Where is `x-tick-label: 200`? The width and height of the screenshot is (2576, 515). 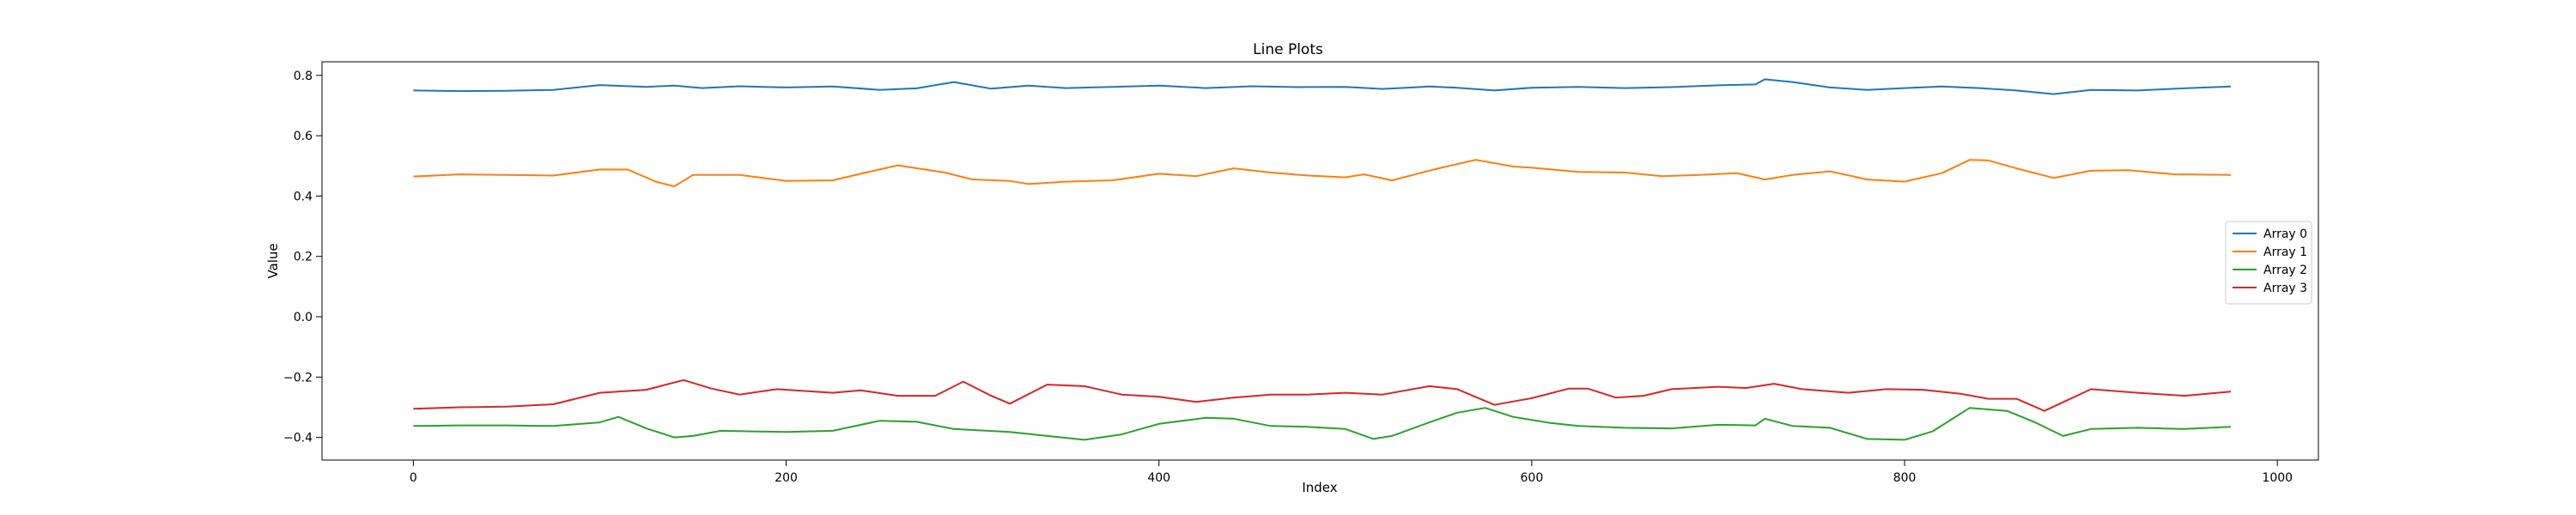 x-tick-label: 200 is located at coordinates (786, 478).